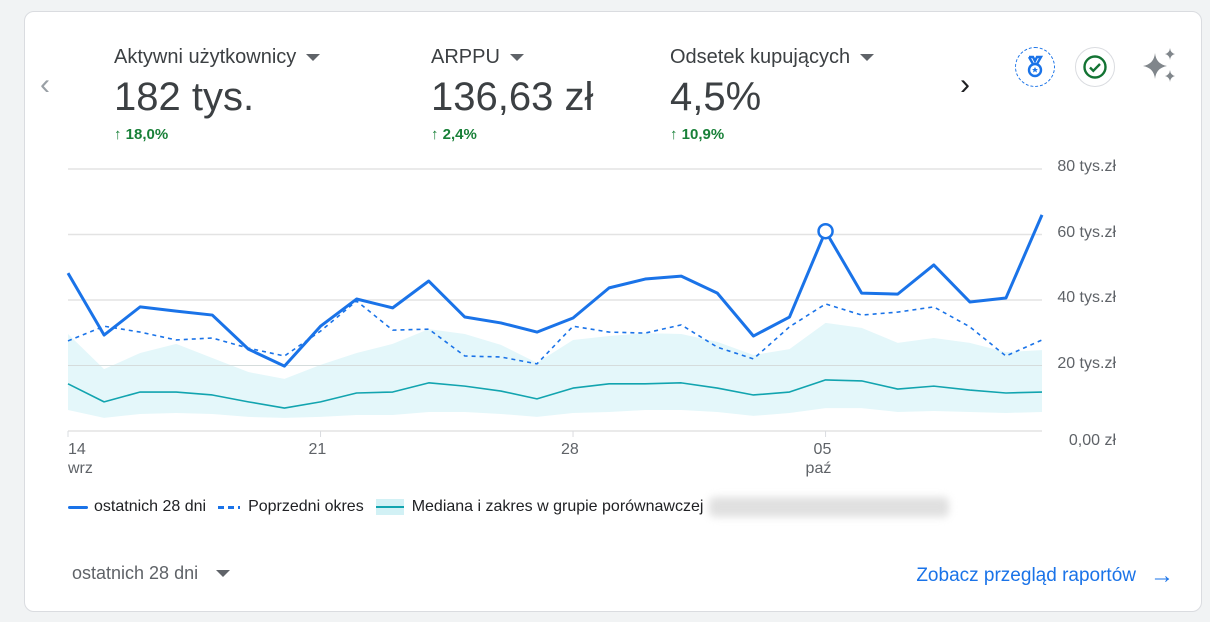  I want to click on metric-dropdown: Odsetek kupujących, so click(772, 57).